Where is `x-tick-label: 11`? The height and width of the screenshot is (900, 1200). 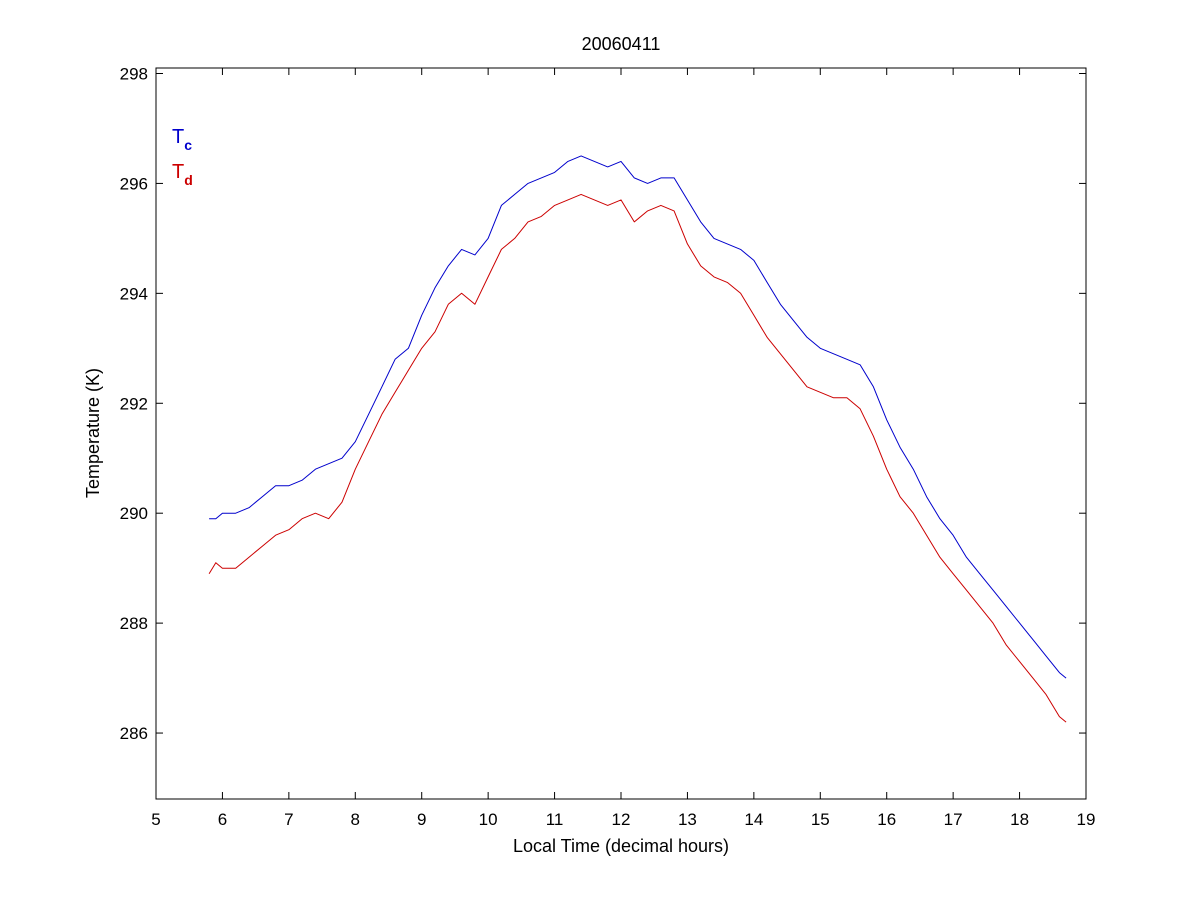
x-tick-label: 11 is located at coordinates (555, 819).